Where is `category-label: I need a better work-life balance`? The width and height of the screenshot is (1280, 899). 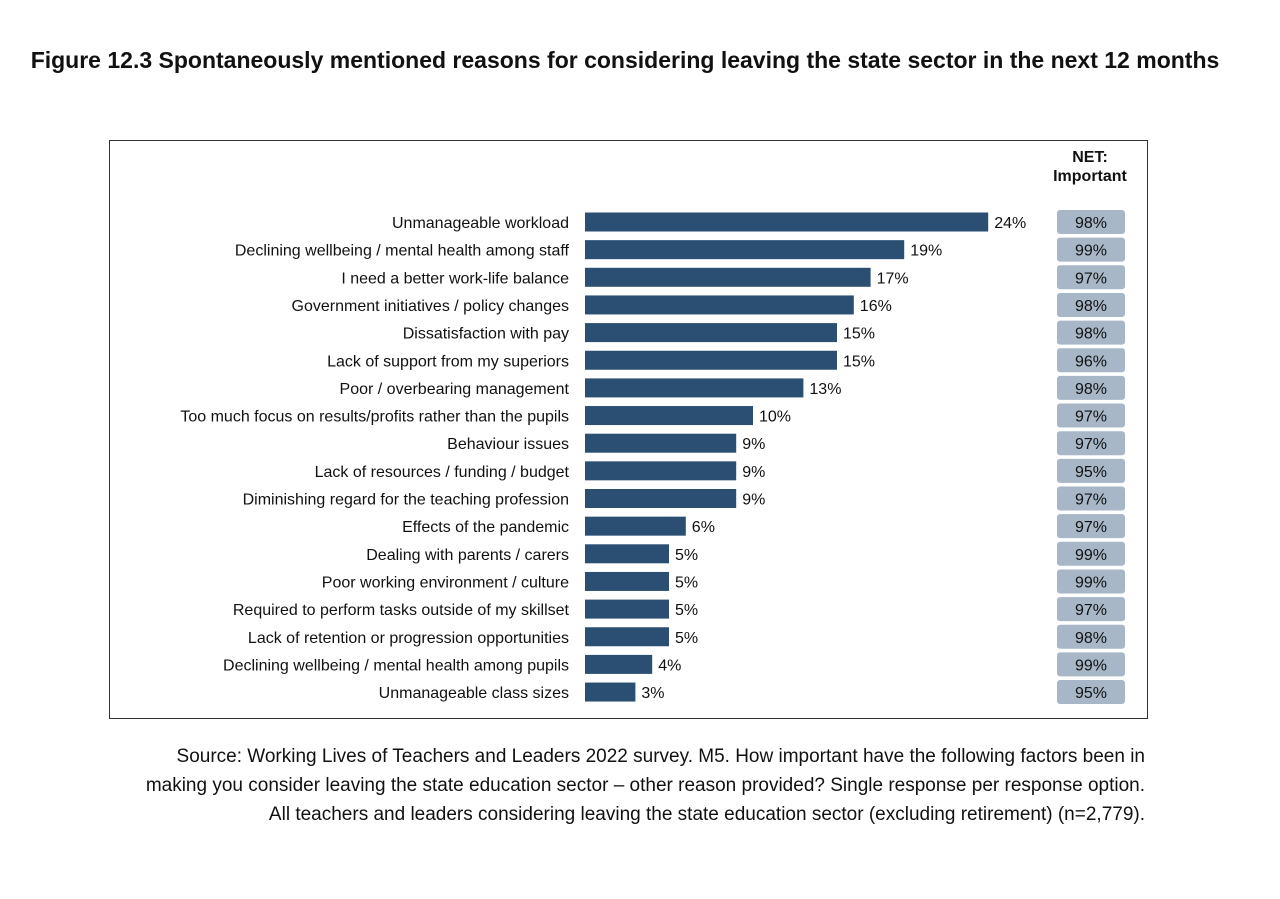 category-label: I need a better work-life balance is located at coordinates (455, 278).